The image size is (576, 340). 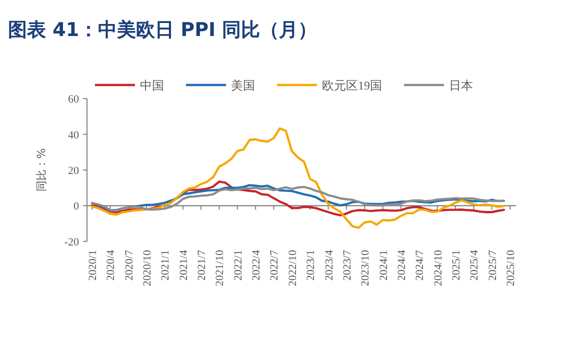 What do you see at coordinates (420, 265) in the screenshot?
I see `x-tick-label: 2024/7` at bounding box center [420, 265].